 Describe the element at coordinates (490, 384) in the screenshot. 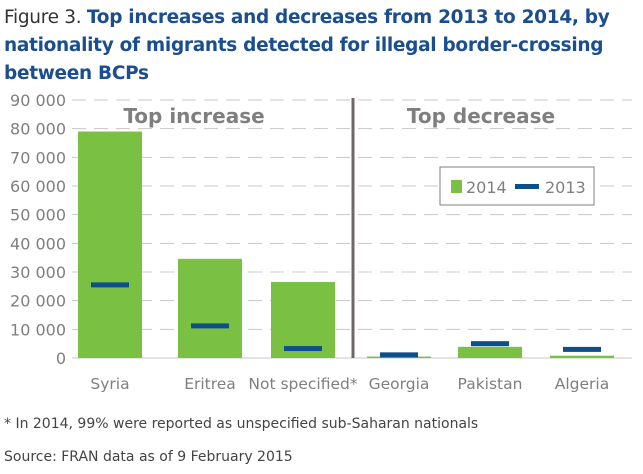

I see `x-tick-label: Pakistan` at that location.